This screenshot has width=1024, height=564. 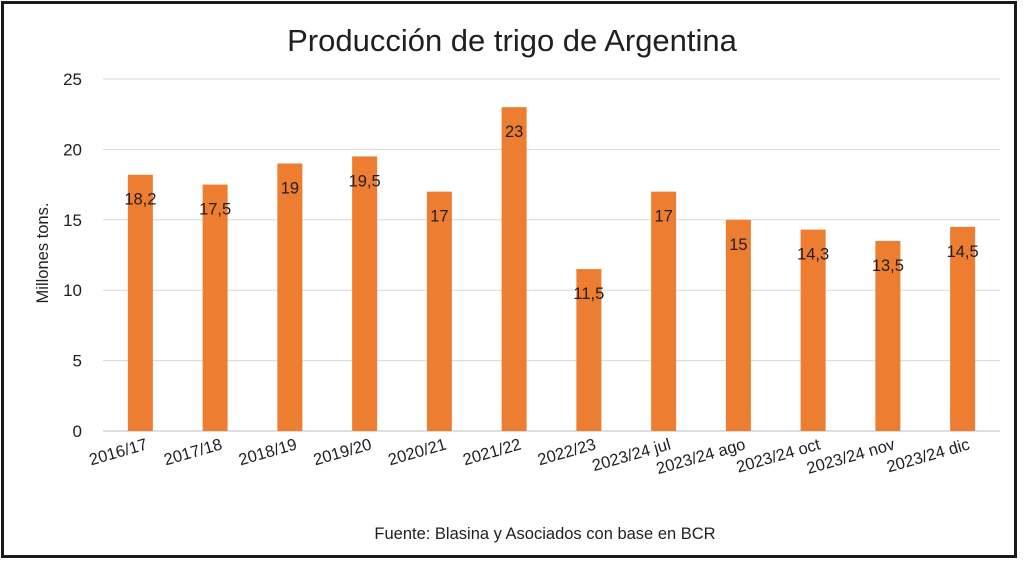 I want to click on data-label: 14,3, so click(x=813, y=255).